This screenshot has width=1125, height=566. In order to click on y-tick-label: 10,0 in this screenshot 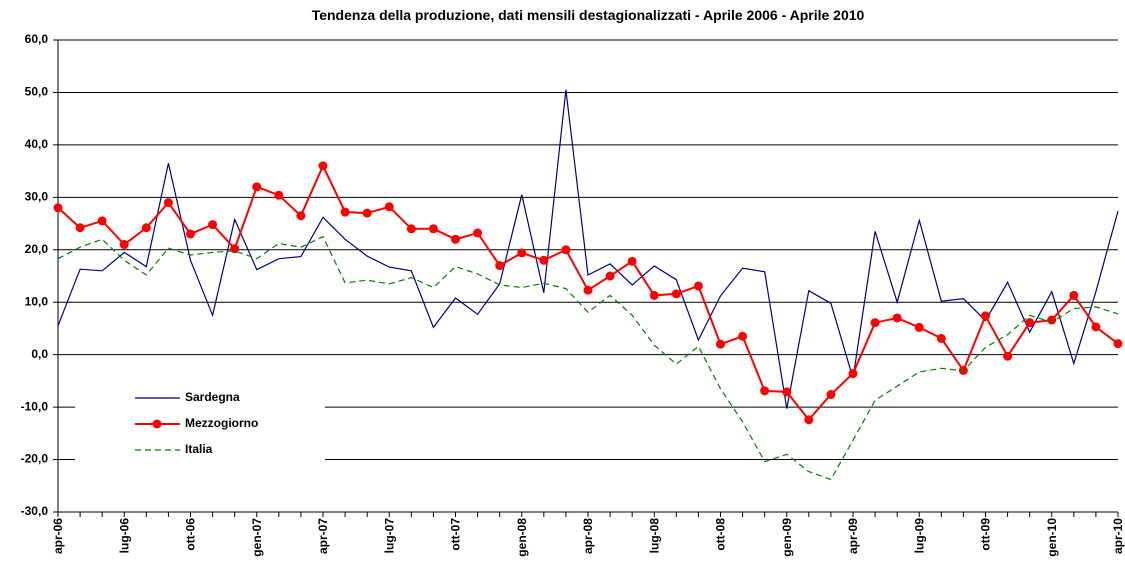, I will do `click(37, 301)`.